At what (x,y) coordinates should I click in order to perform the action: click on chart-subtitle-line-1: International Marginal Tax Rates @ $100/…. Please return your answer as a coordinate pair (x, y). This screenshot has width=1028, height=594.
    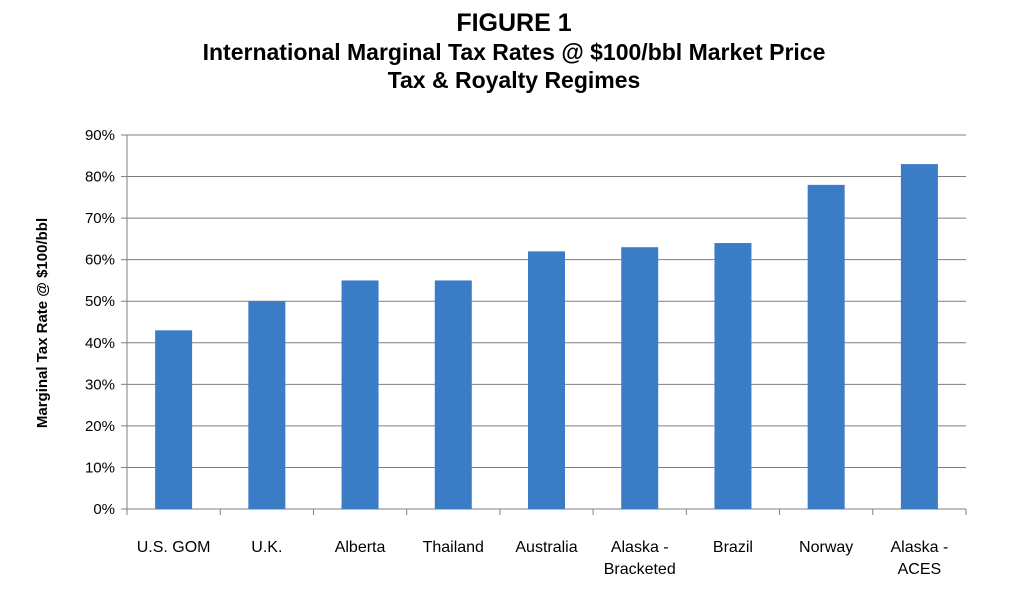
    Looking at the image, I should click on (514, 52).